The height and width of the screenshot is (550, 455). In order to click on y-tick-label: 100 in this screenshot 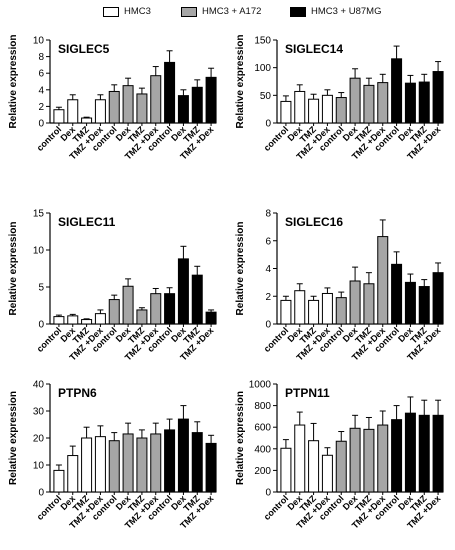, I will do `click(262, 68)`.